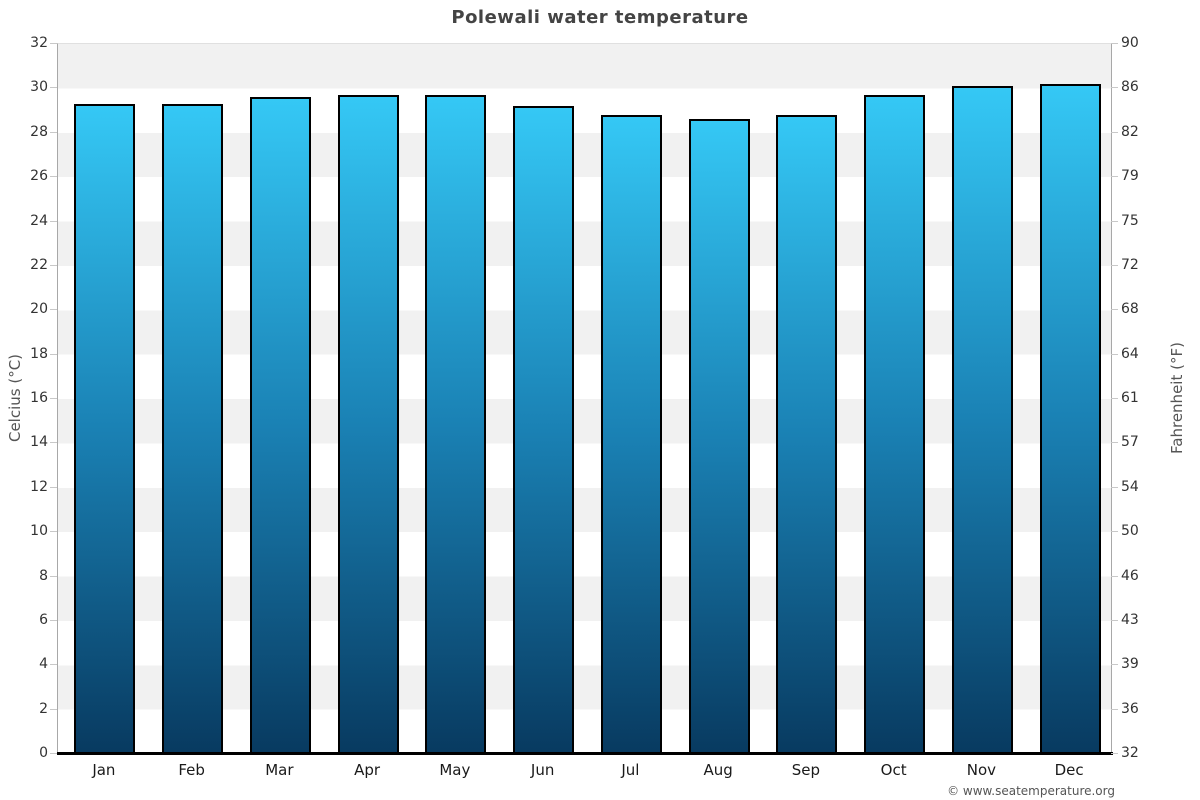 The width and height of the screenshot is (1200, 800). Describe the element at coordinates (1070, 419) in the screenshot. I see `bar-dec` at that location.